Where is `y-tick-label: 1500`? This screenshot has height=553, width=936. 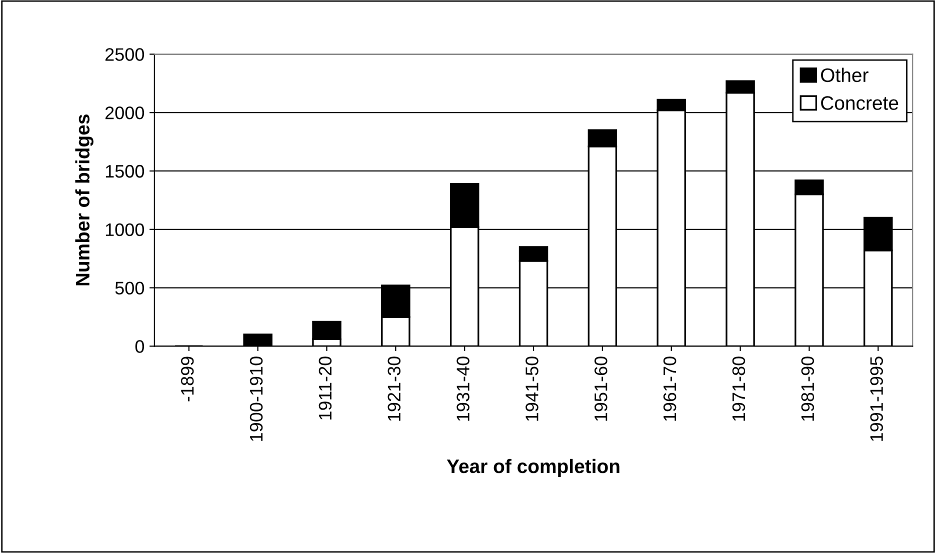 y-tick-label: 1500 is located at coordinates (125, 171).